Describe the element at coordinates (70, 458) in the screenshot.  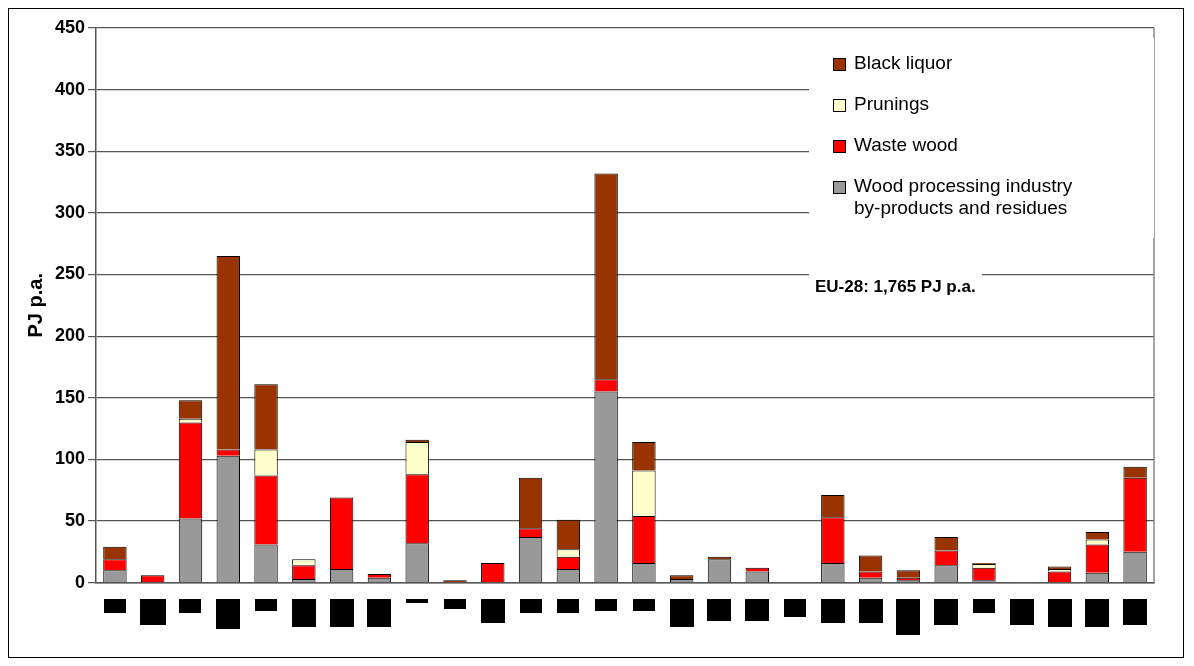
I see `y-tick-label: 100` at that location.